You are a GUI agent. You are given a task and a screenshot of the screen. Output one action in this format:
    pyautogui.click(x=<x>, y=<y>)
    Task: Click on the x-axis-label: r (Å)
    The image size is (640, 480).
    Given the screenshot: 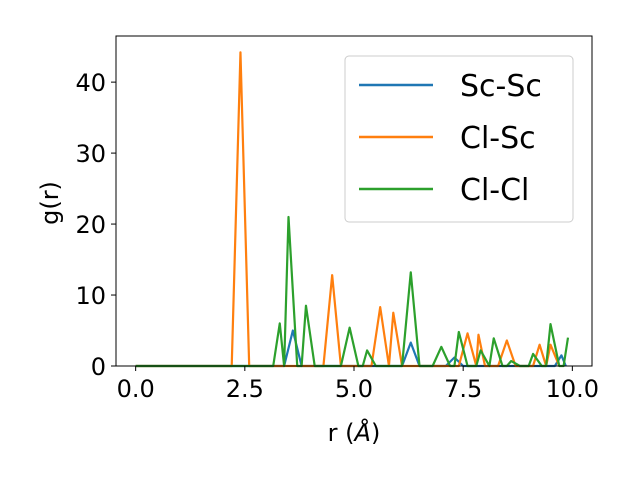 What is the action you would take?
    pyautogui.click(x=354, y=432)
    